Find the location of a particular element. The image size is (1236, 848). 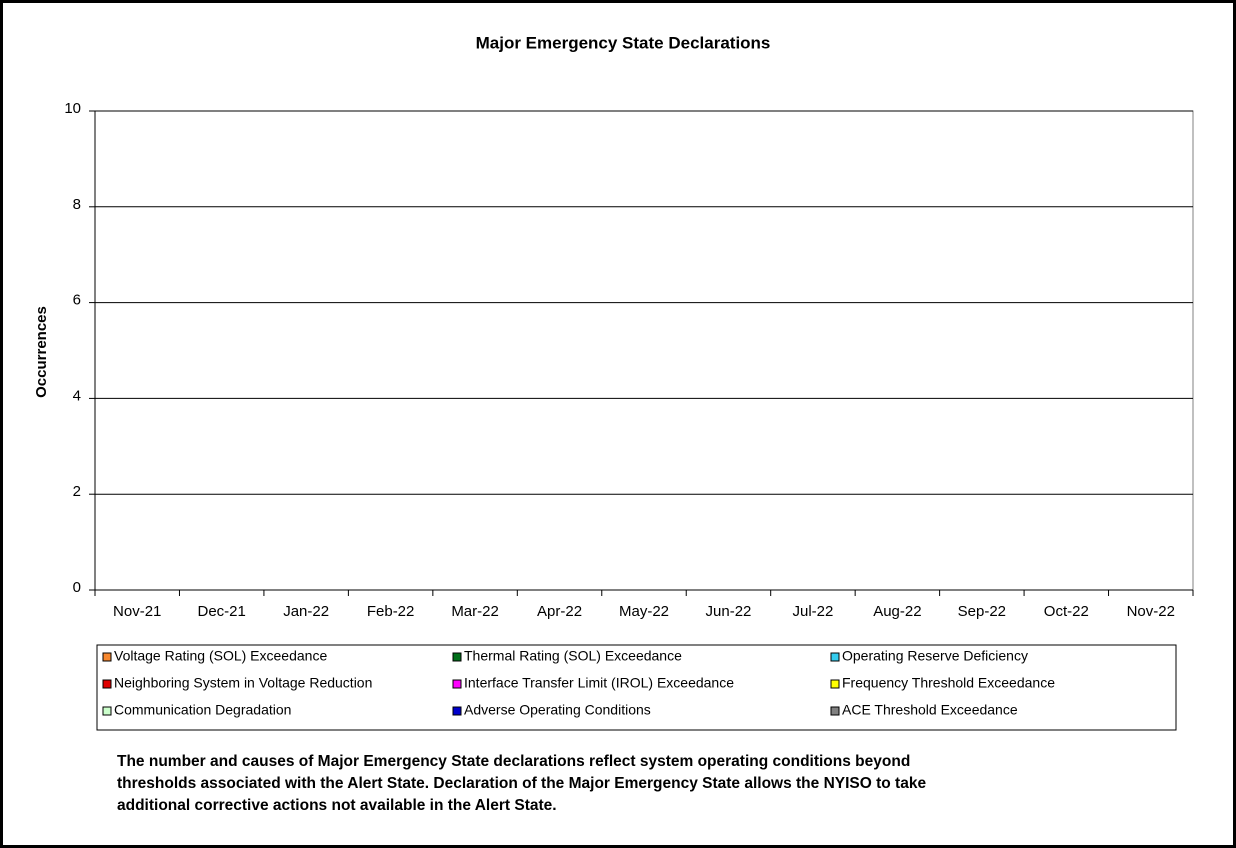

y-tick-label: 6 is located at coordinates (77, 300).